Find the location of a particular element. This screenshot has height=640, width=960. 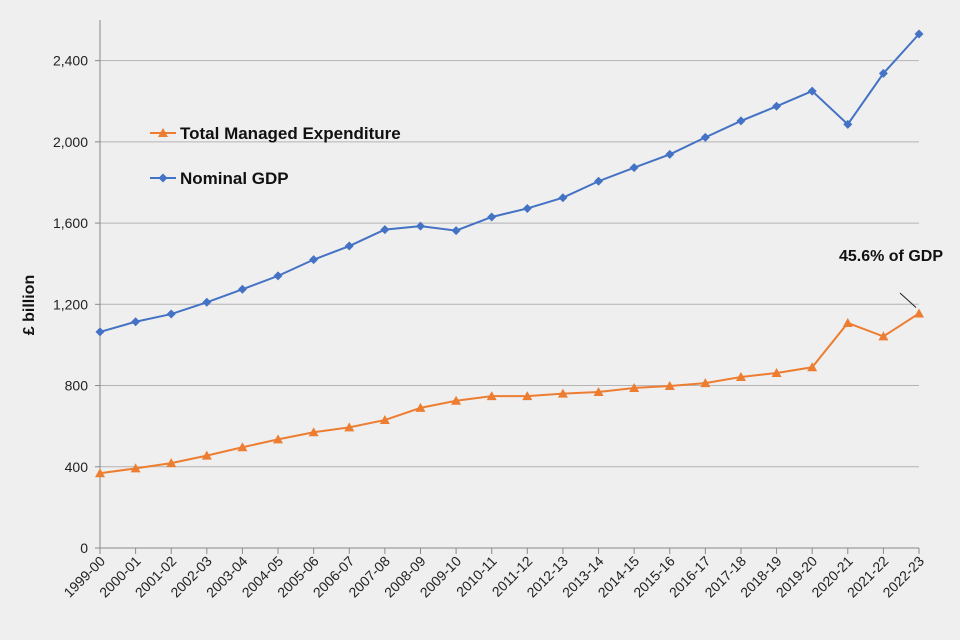

legend-item: Nominal GDP is located at coordinates (219, 178).